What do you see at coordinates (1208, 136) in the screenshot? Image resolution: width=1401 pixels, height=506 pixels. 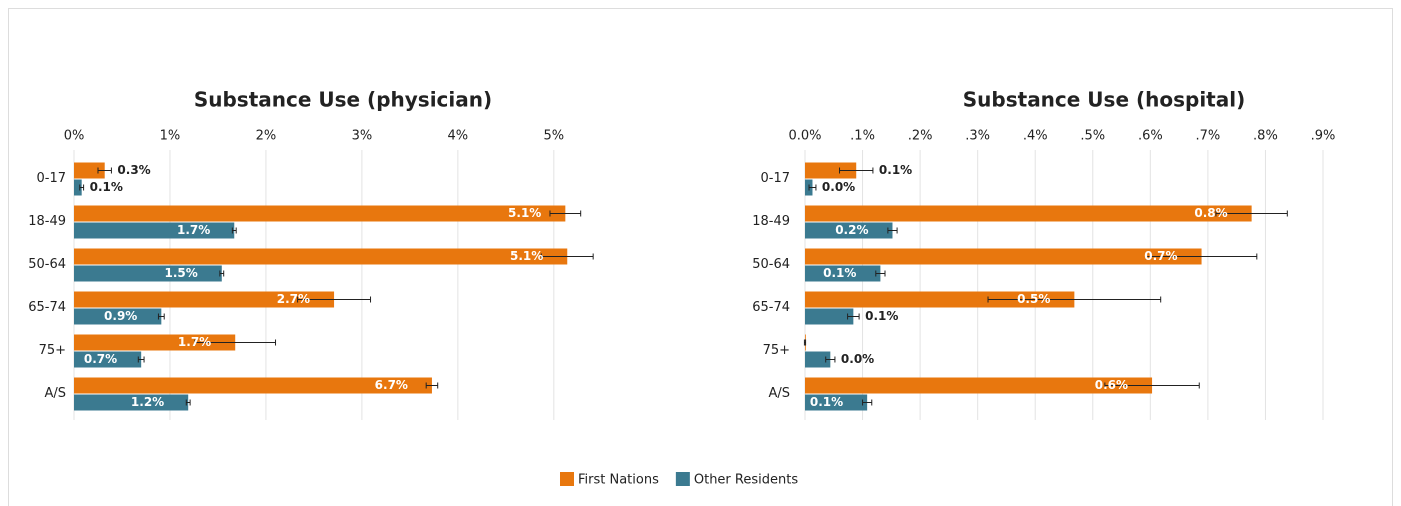 I see `x-tick-label: .7%` at bounding box center [1208, 136].